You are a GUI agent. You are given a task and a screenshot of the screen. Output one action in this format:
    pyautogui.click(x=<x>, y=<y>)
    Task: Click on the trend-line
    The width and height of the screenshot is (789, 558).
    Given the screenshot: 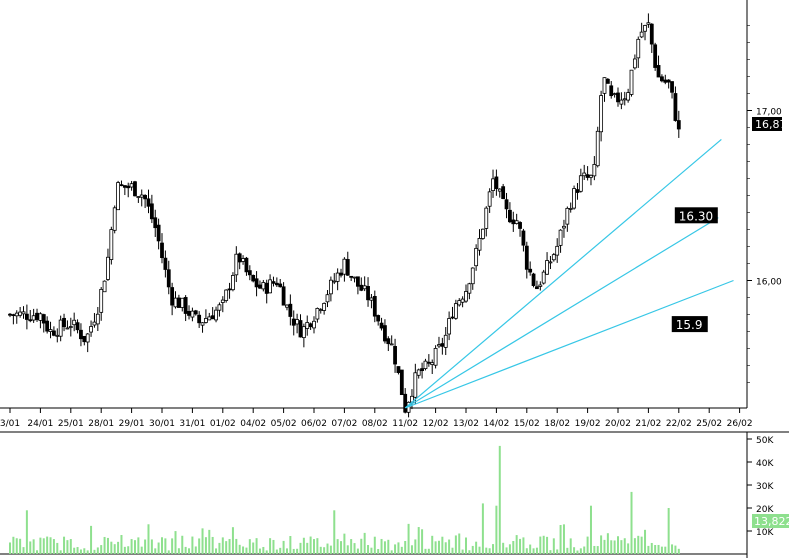 What is the action you would take?
    pyautogui.click(x=561, y=313)
    